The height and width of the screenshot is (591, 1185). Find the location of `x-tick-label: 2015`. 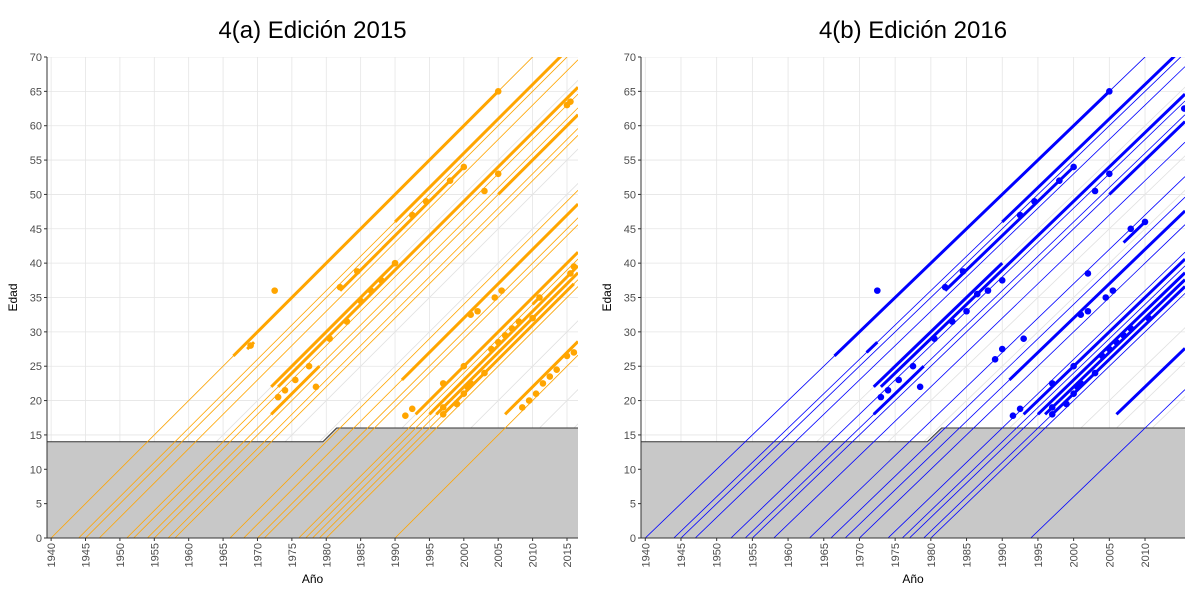

x-tick-label: 2015 is located at coordinates (568, 555).